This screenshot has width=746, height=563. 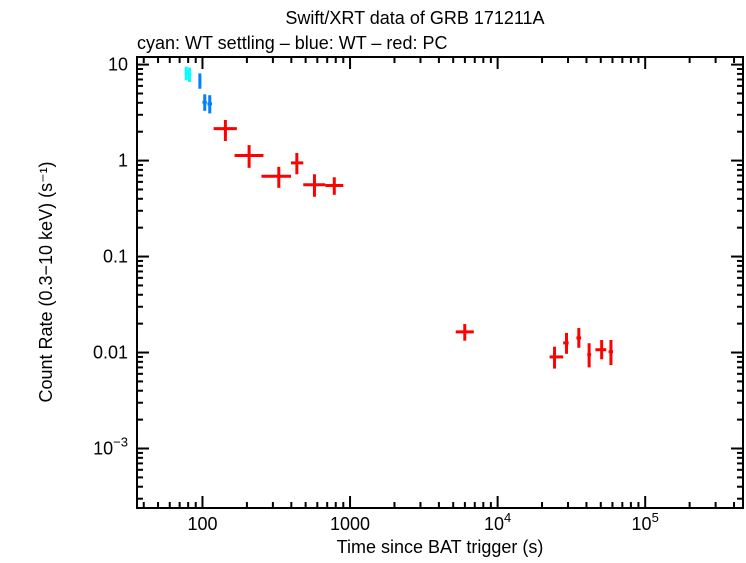 I want to click on y-tick-label: 0.1, so click(x=115, y=257).